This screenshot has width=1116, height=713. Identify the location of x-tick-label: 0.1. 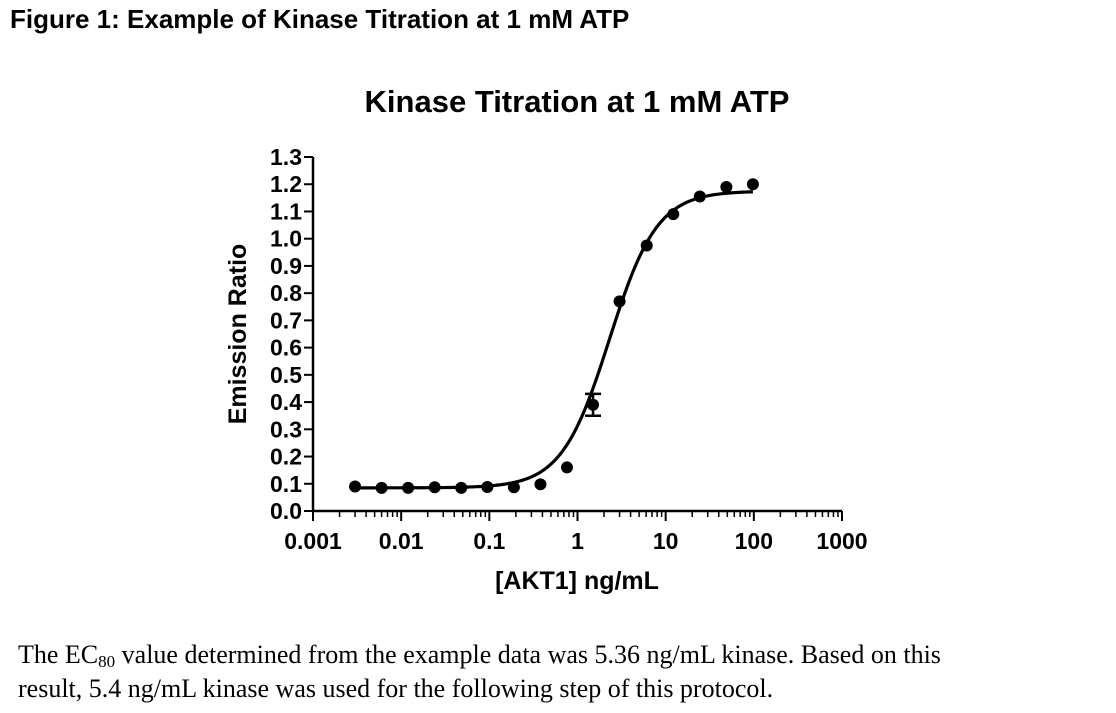
(489, 541).